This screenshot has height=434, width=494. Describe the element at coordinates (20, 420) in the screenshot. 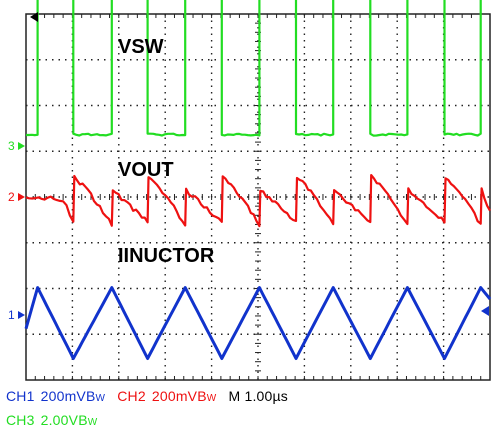

I see `ch3-label: CH3` at that location.